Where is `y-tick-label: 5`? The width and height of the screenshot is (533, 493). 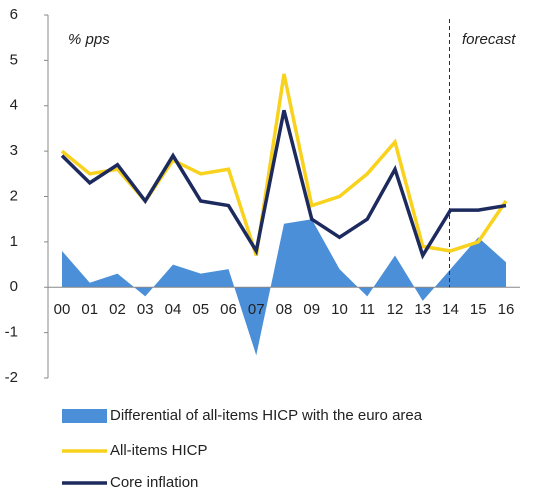 y-tick-label: 5 is located at coordinates (14, 59).